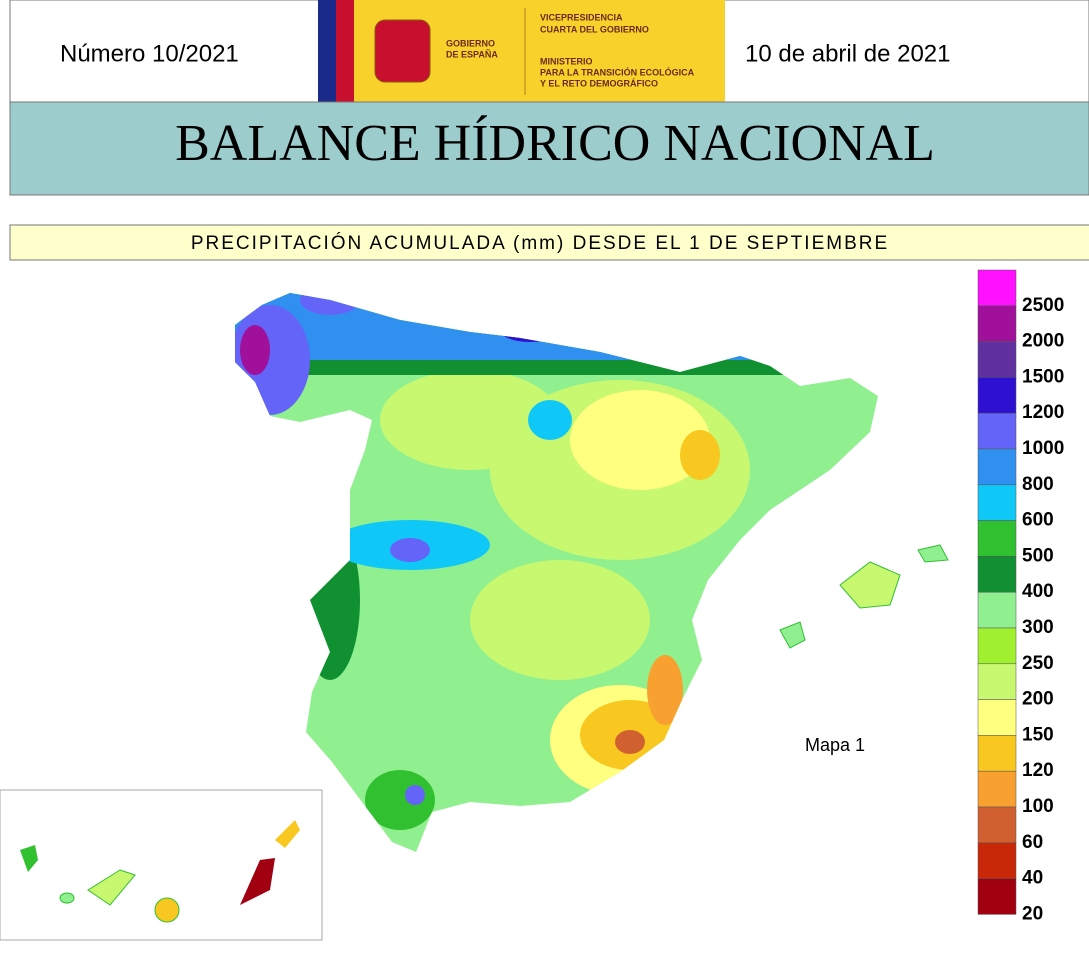  What do you see at coordinates (599, 83) in the screenshot?
I see `logo-text: Y EL RETO DEMOGRÁFICO` at bounding box center [599, 83].